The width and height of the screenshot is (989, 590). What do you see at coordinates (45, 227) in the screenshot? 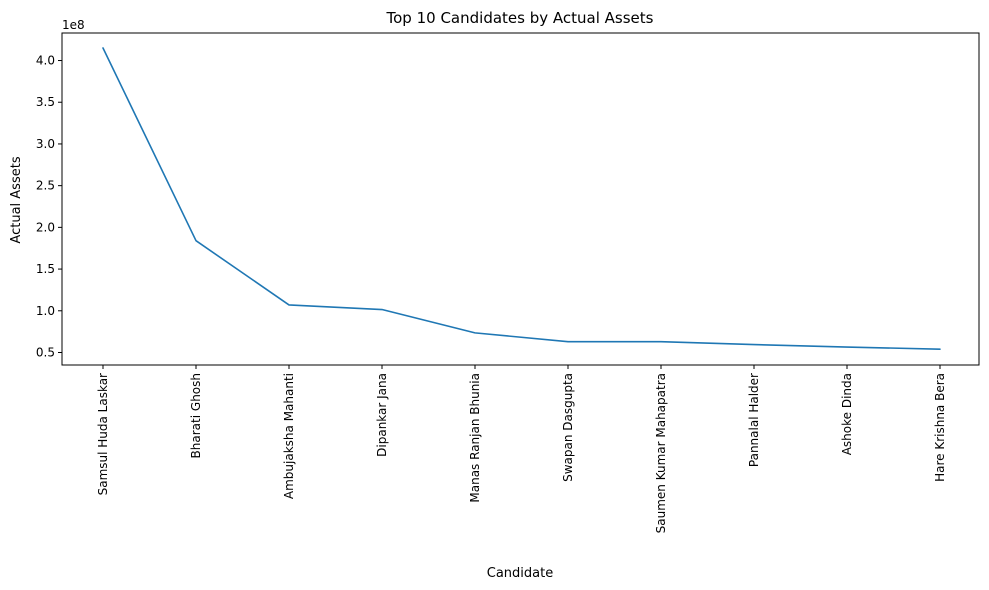
I see `y-tick-label: 2.0` at bounding box center [45, 227].